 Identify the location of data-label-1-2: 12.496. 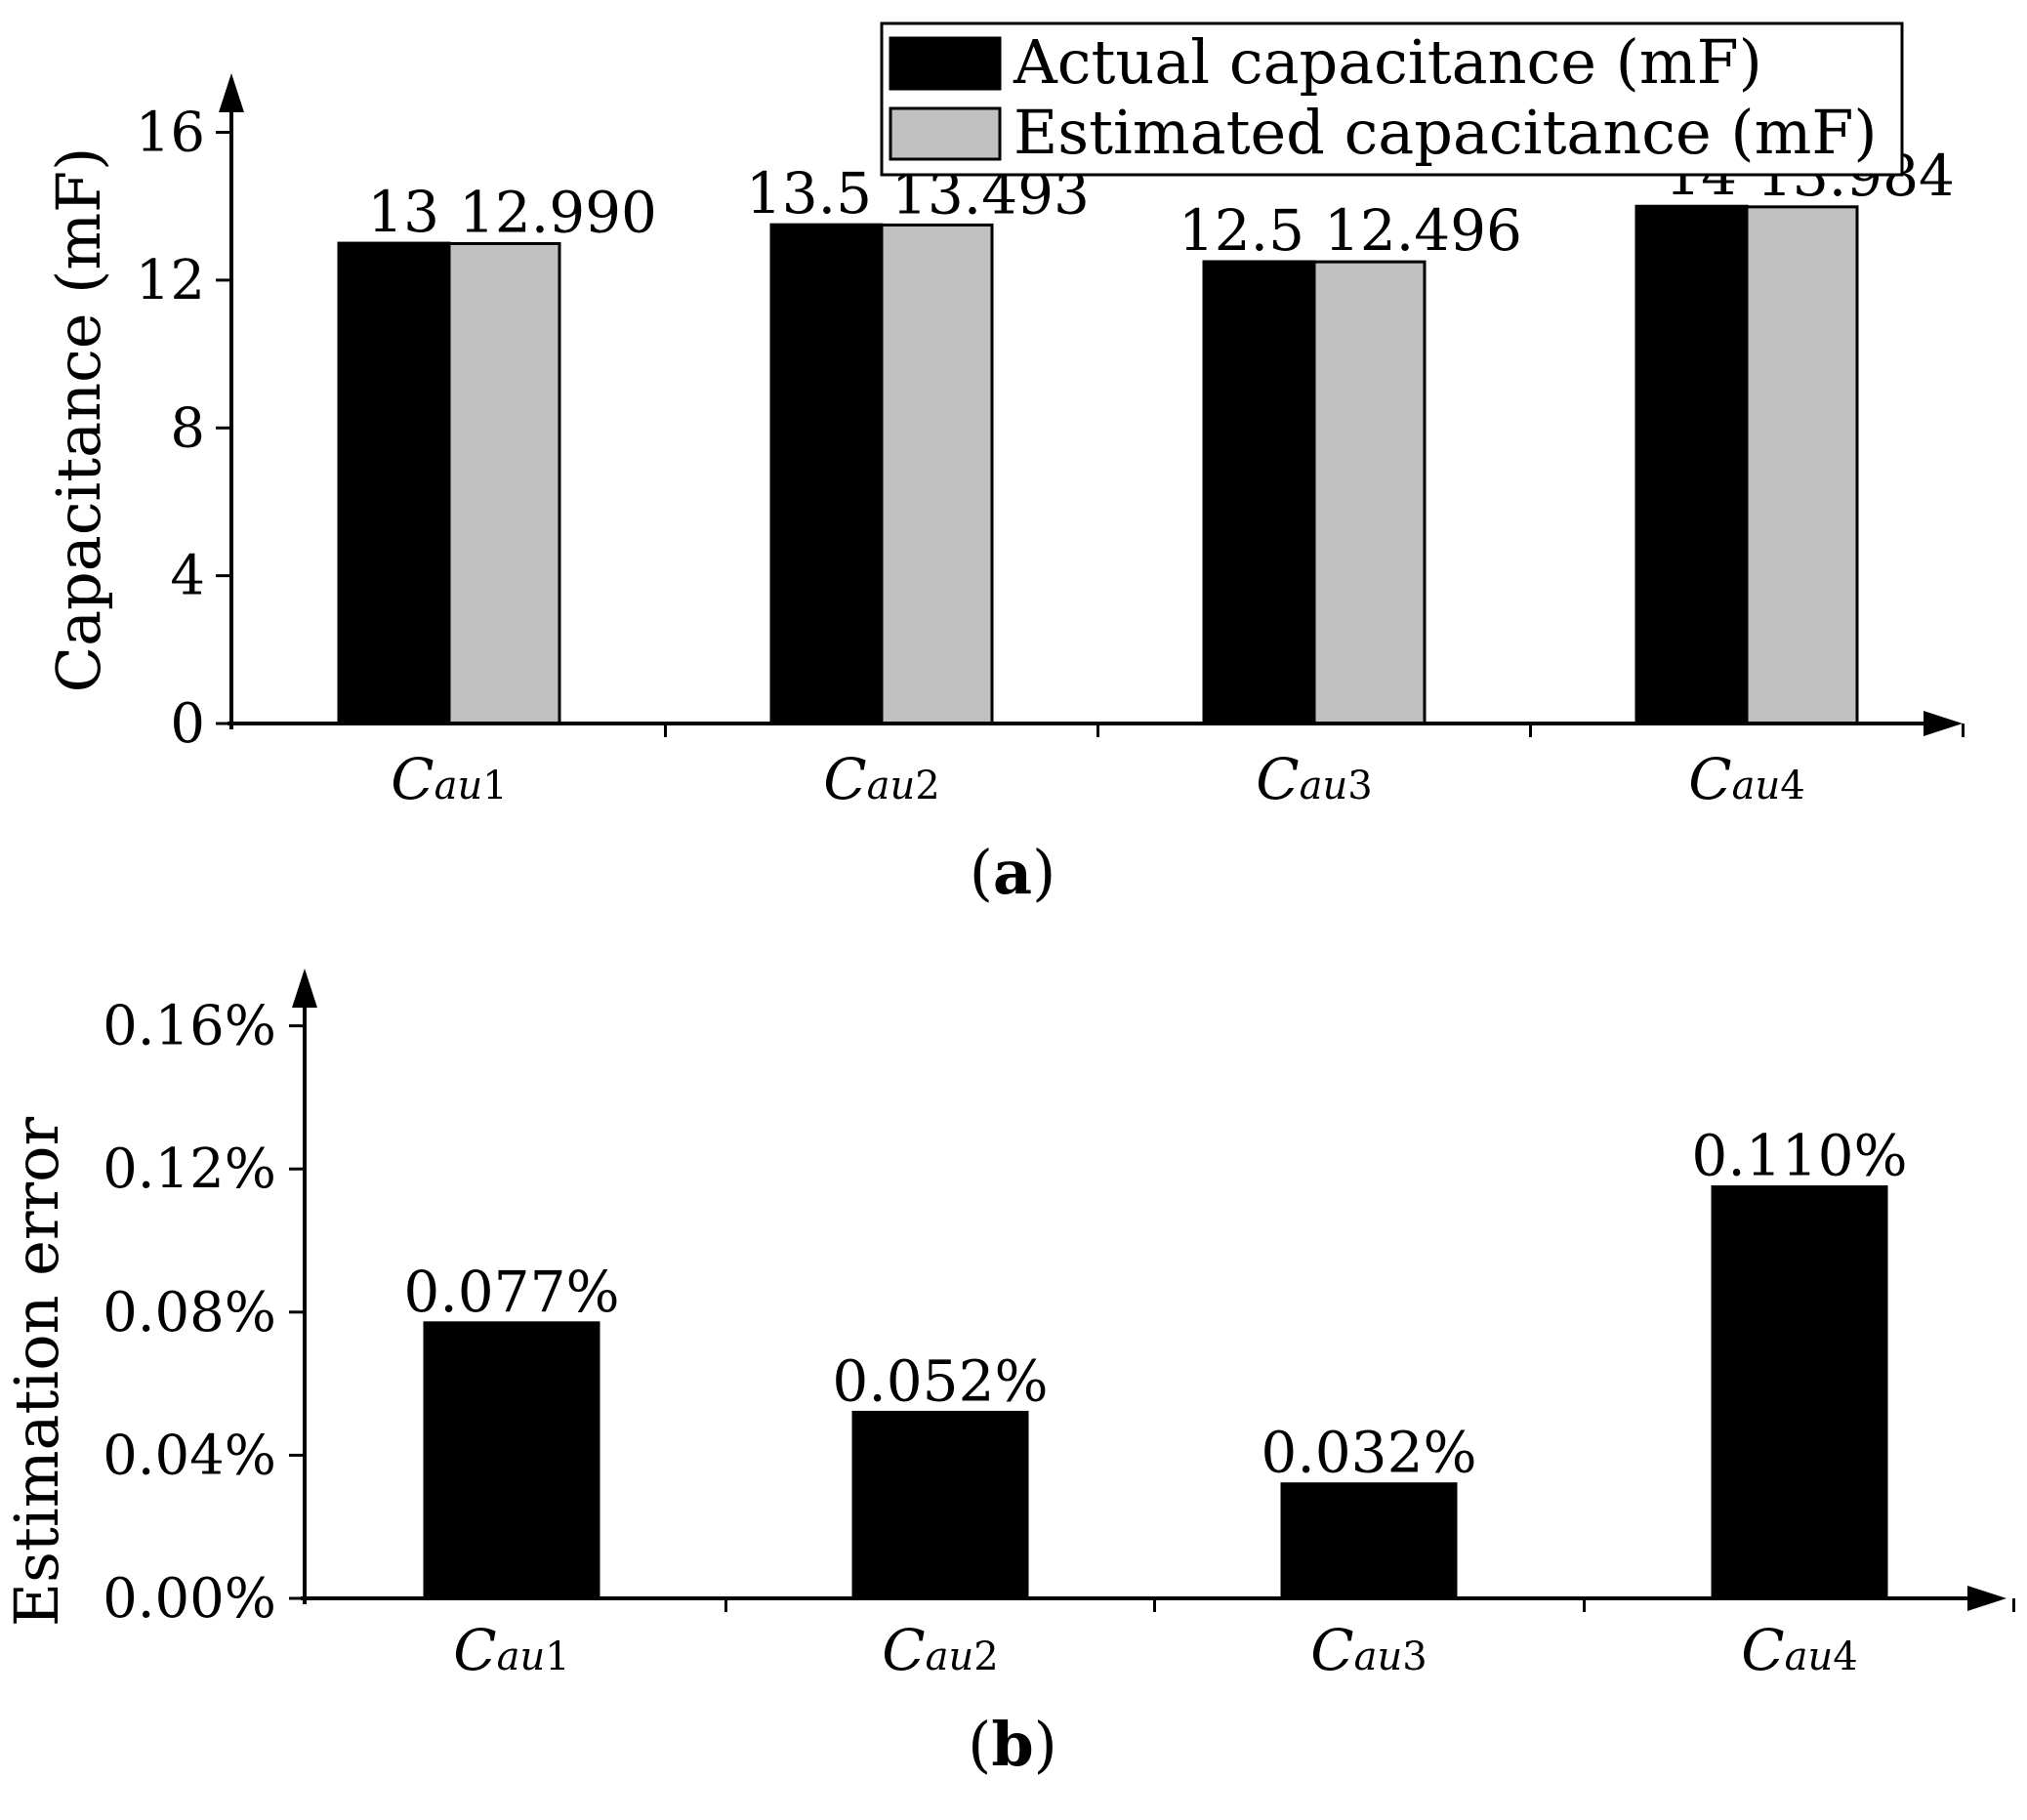
(1423, 230).